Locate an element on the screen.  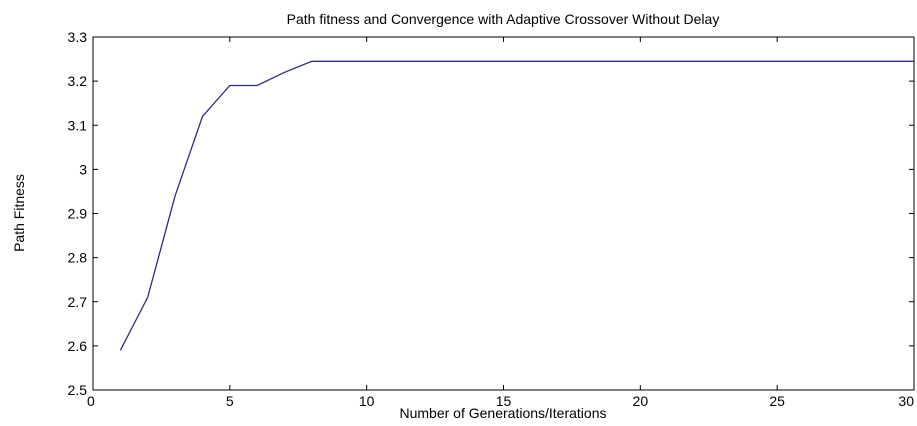
y-axis-label: Path Fitness is located at coordinates (19, 213).